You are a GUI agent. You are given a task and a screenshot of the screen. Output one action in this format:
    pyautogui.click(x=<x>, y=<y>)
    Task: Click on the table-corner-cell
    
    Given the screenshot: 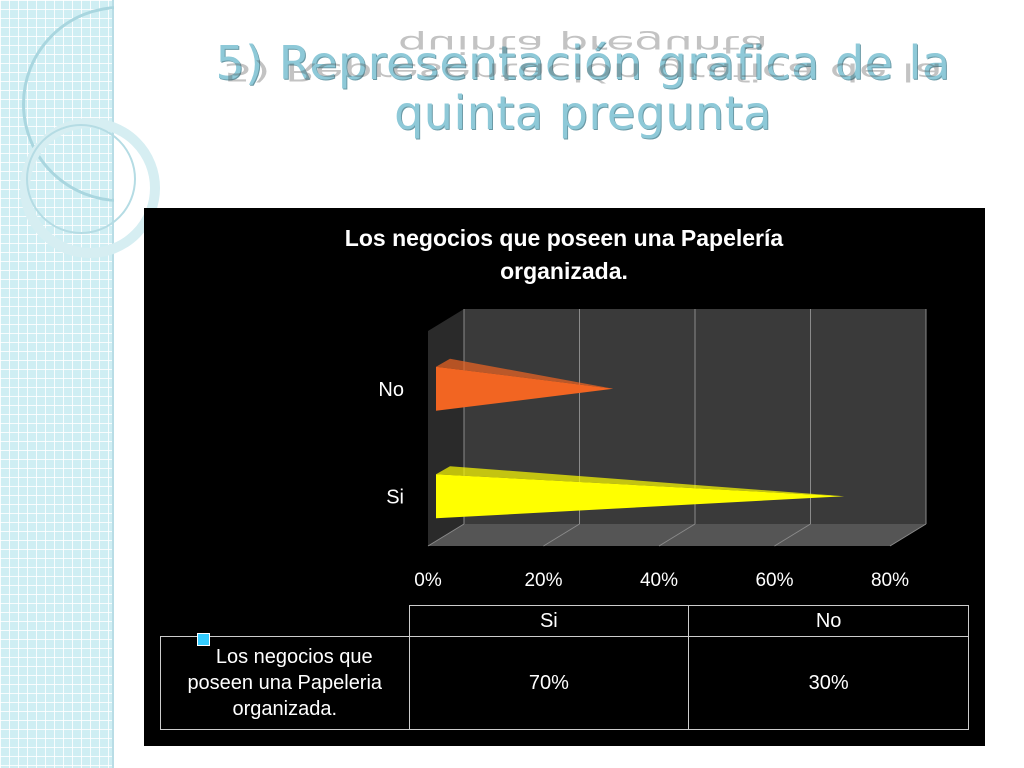 What is the action you would take?
    pyautogui.click(x=285, y=621)
    